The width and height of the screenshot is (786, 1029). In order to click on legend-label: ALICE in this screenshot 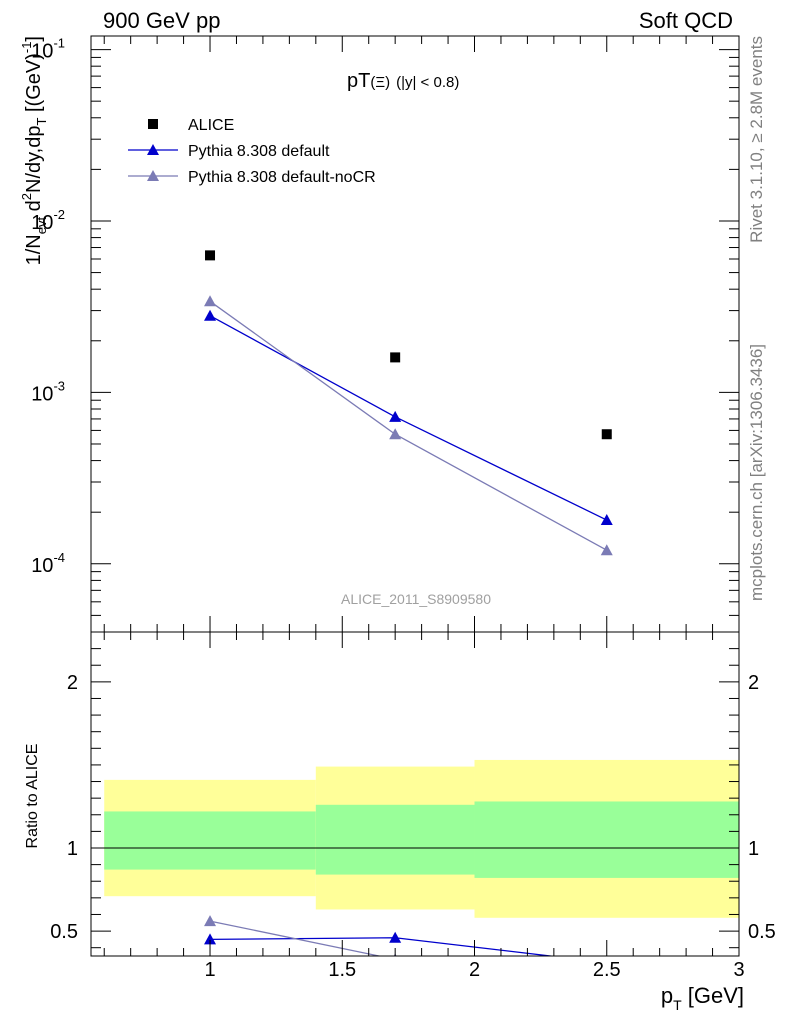, I will do `click(211, 125)`.